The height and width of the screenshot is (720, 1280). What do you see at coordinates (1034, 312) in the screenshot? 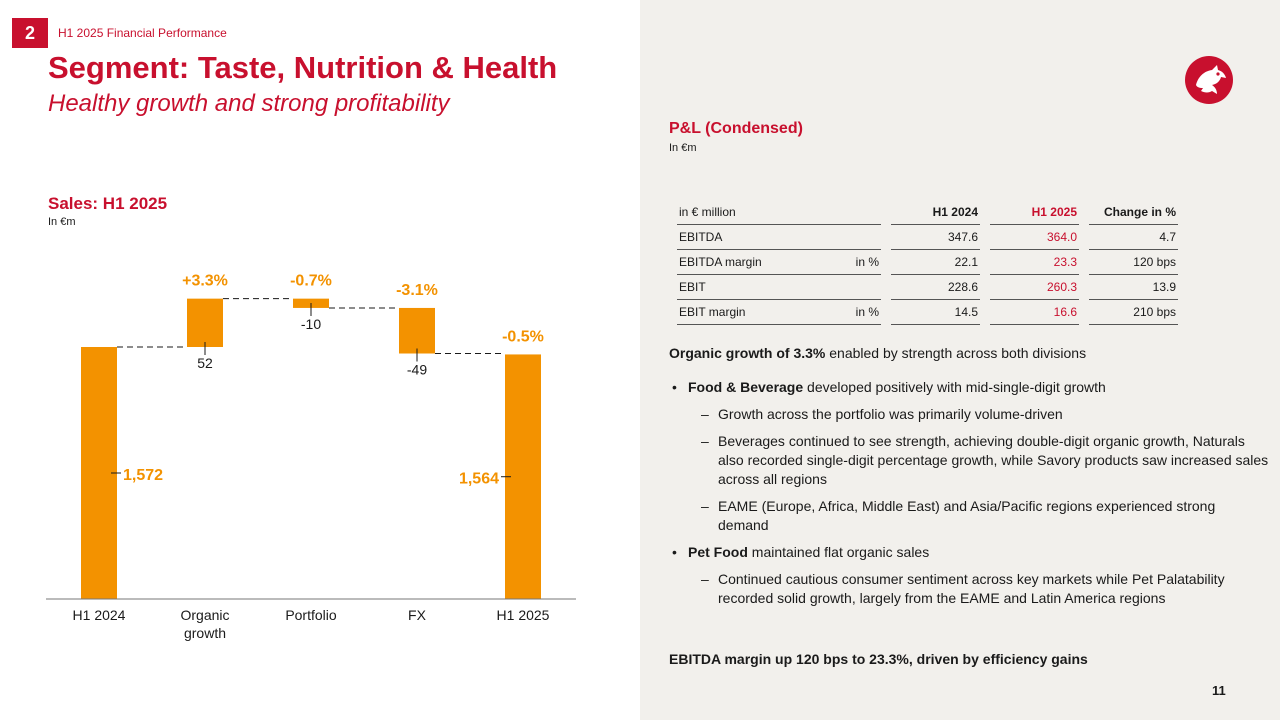
I see `pl-cell-h1-2025: 16.6` at bounding box center [1034, 312].